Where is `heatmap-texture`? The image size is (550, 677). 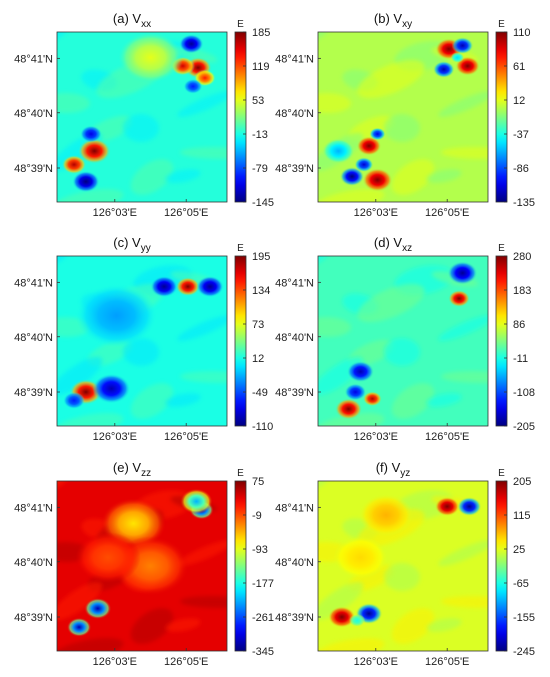 heatmap-texture is located at coordinates (403, 341).